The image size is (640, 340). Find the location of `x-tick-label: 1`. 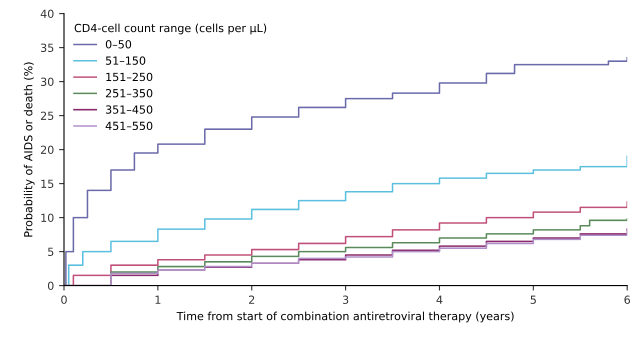

x-tick-label: 1 is located at coordinates (158, 300).